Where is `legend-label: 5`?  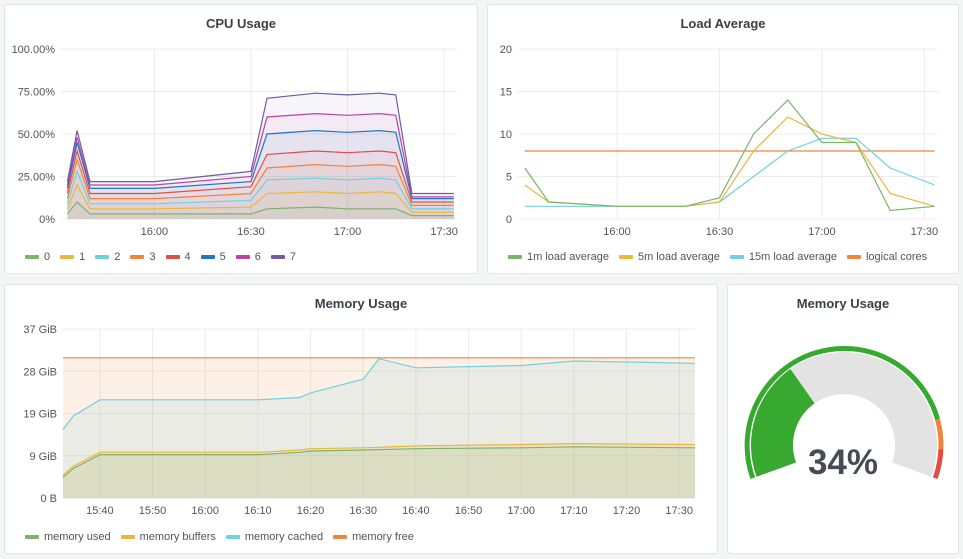
legend-label: 5 is located at coordinates (222, 257).